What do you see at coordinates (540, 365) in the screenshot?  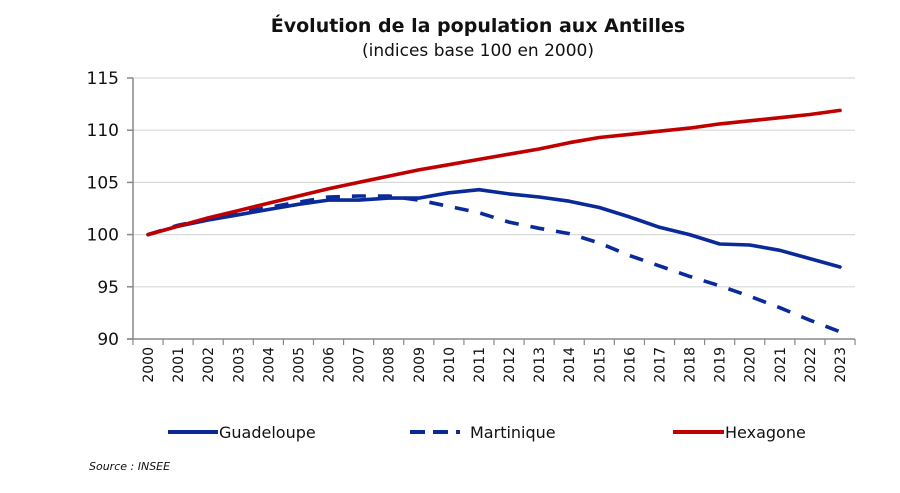 I see `x-tick-label: 2013` at bounding box center [540, 365].